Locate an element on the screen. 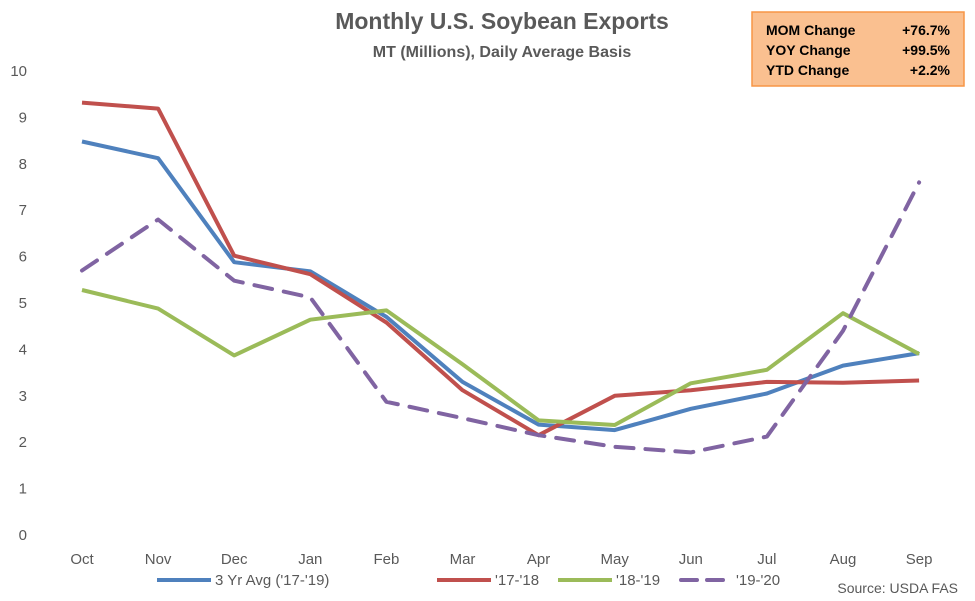  y-tick-label: 3 is located at coordinates (23, 396).